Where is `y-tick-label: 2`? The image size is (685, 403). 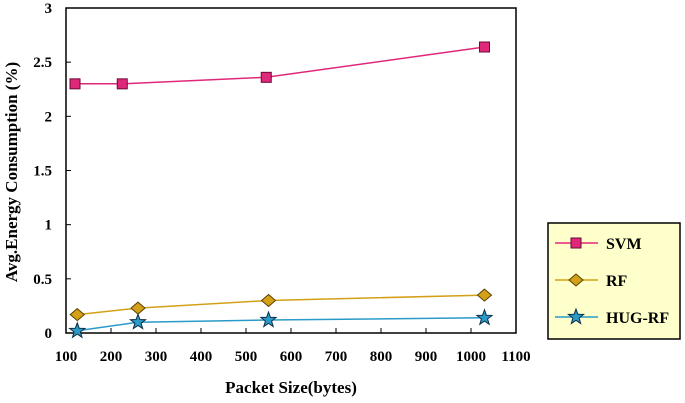 y-tick-label: 2 is located at coordinates (49, 117).